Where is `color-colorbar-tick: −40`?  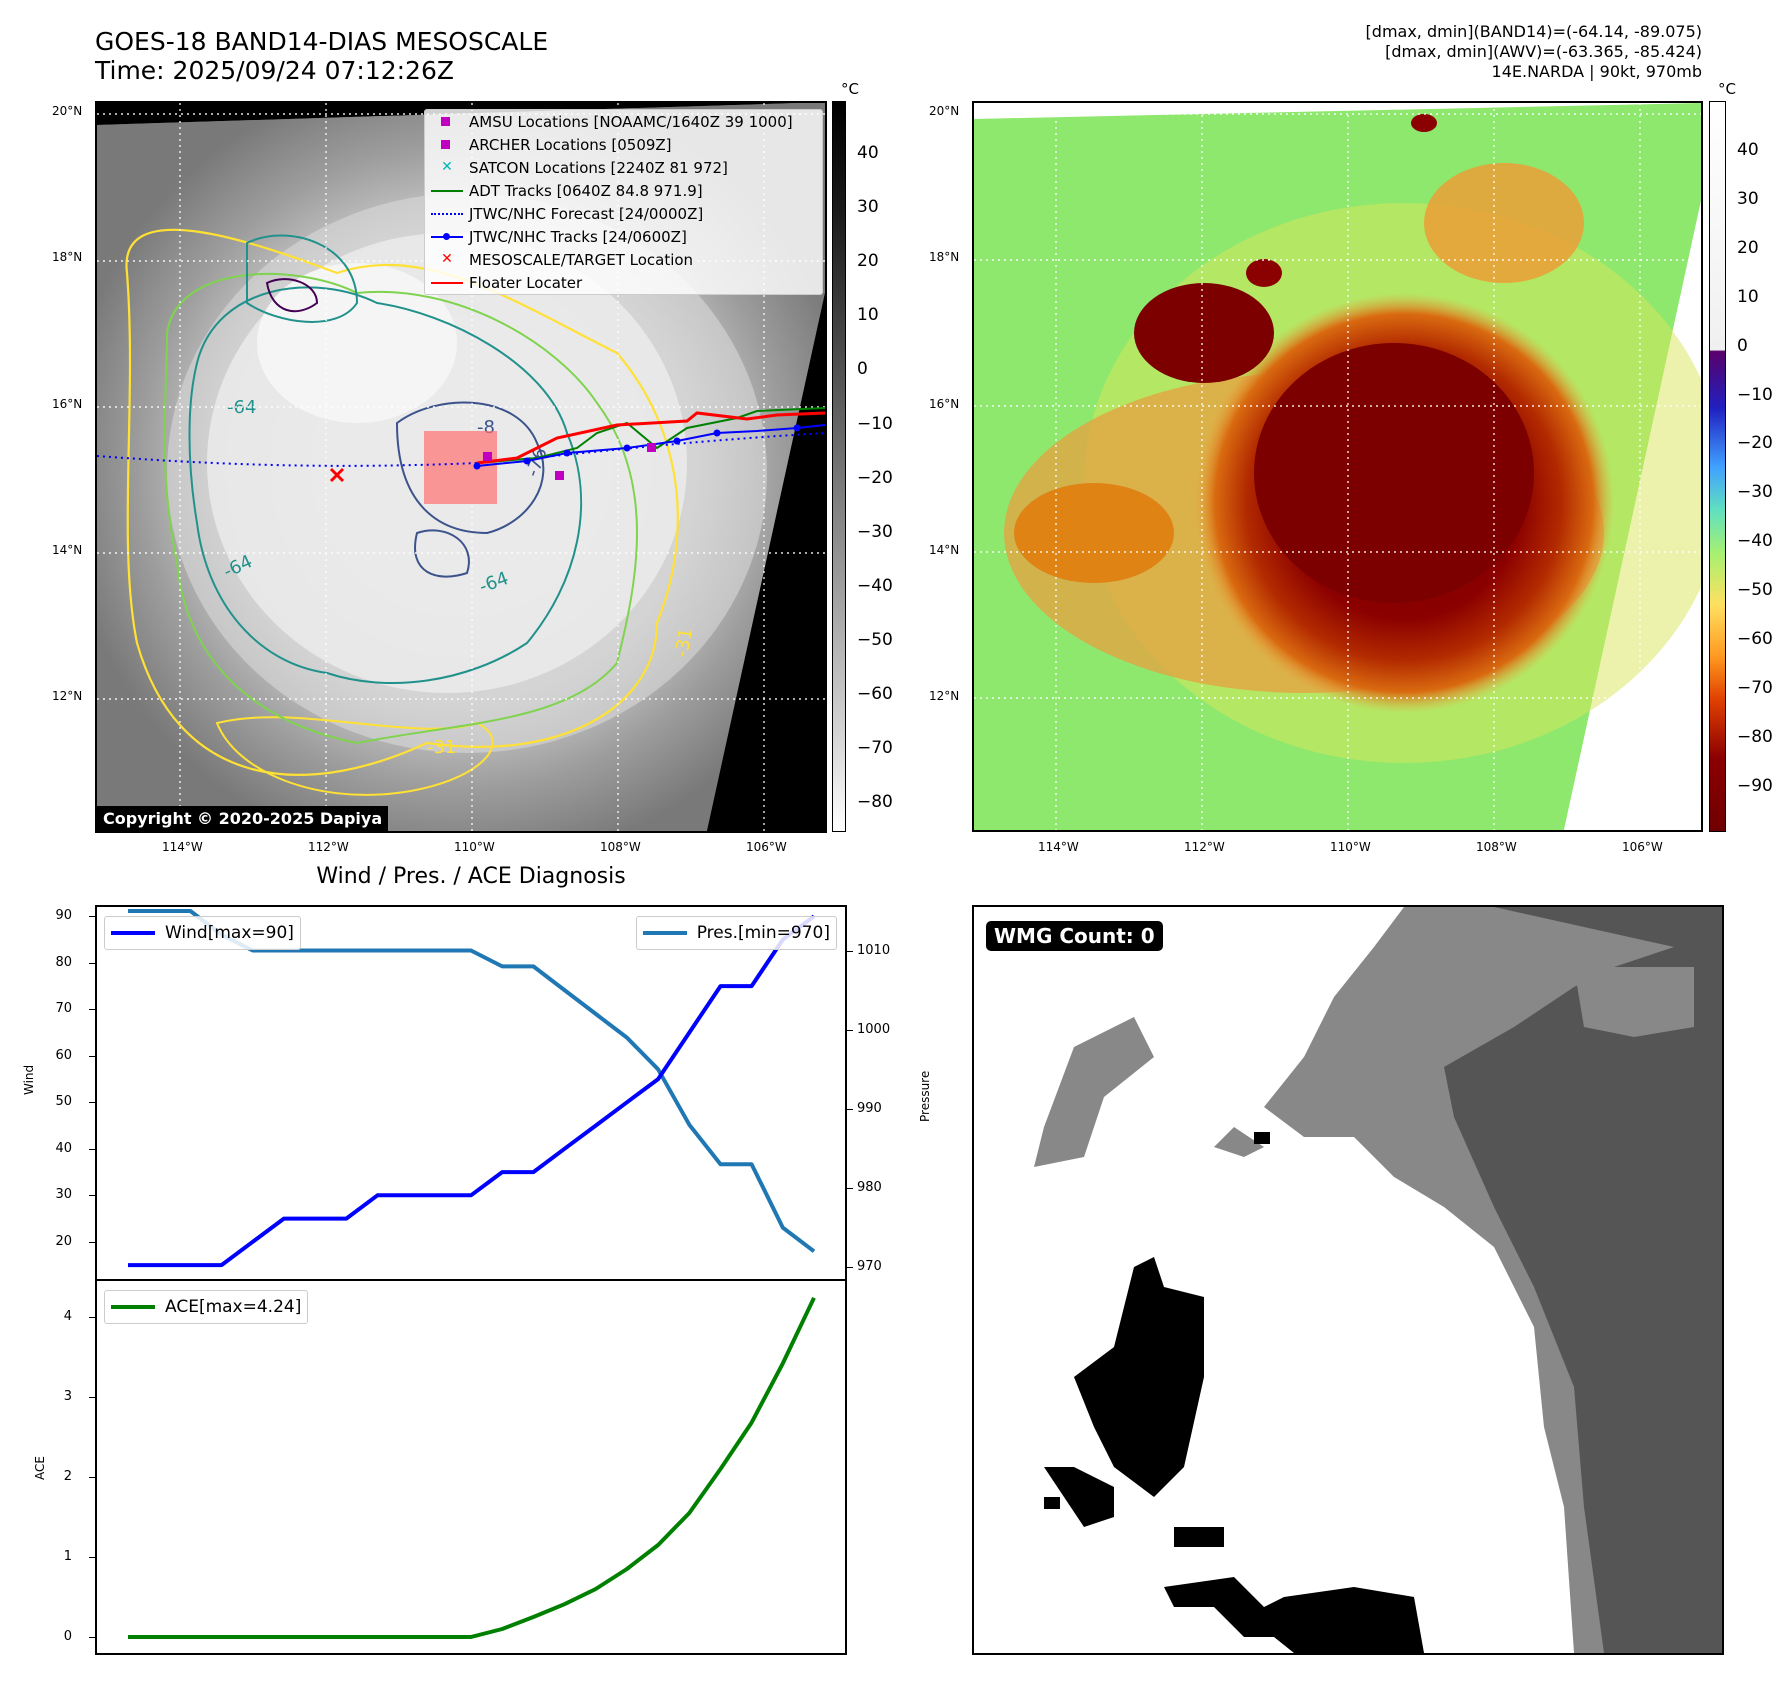
color-colorbar-tick: −40 is located at coordinates (1755, 541).